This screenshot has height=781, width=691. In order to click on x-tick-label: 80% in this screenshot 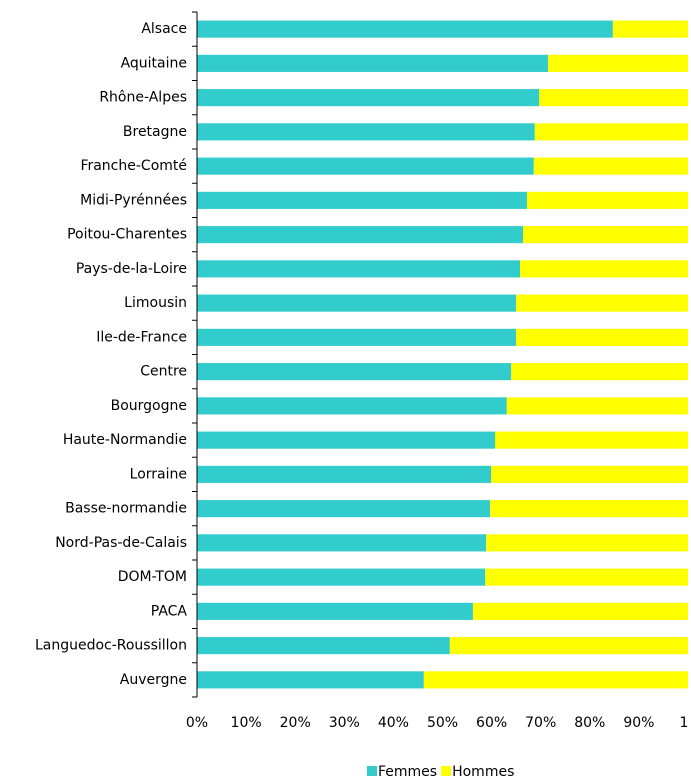, I will do `click(589, 723)`.